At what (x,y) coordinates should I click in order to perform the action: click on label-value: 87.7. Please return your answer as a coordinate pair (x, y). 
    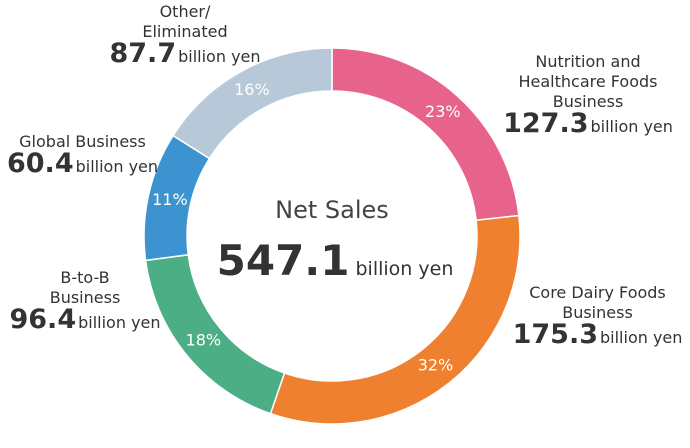
    Looking at the image, I should click on (143, 53).